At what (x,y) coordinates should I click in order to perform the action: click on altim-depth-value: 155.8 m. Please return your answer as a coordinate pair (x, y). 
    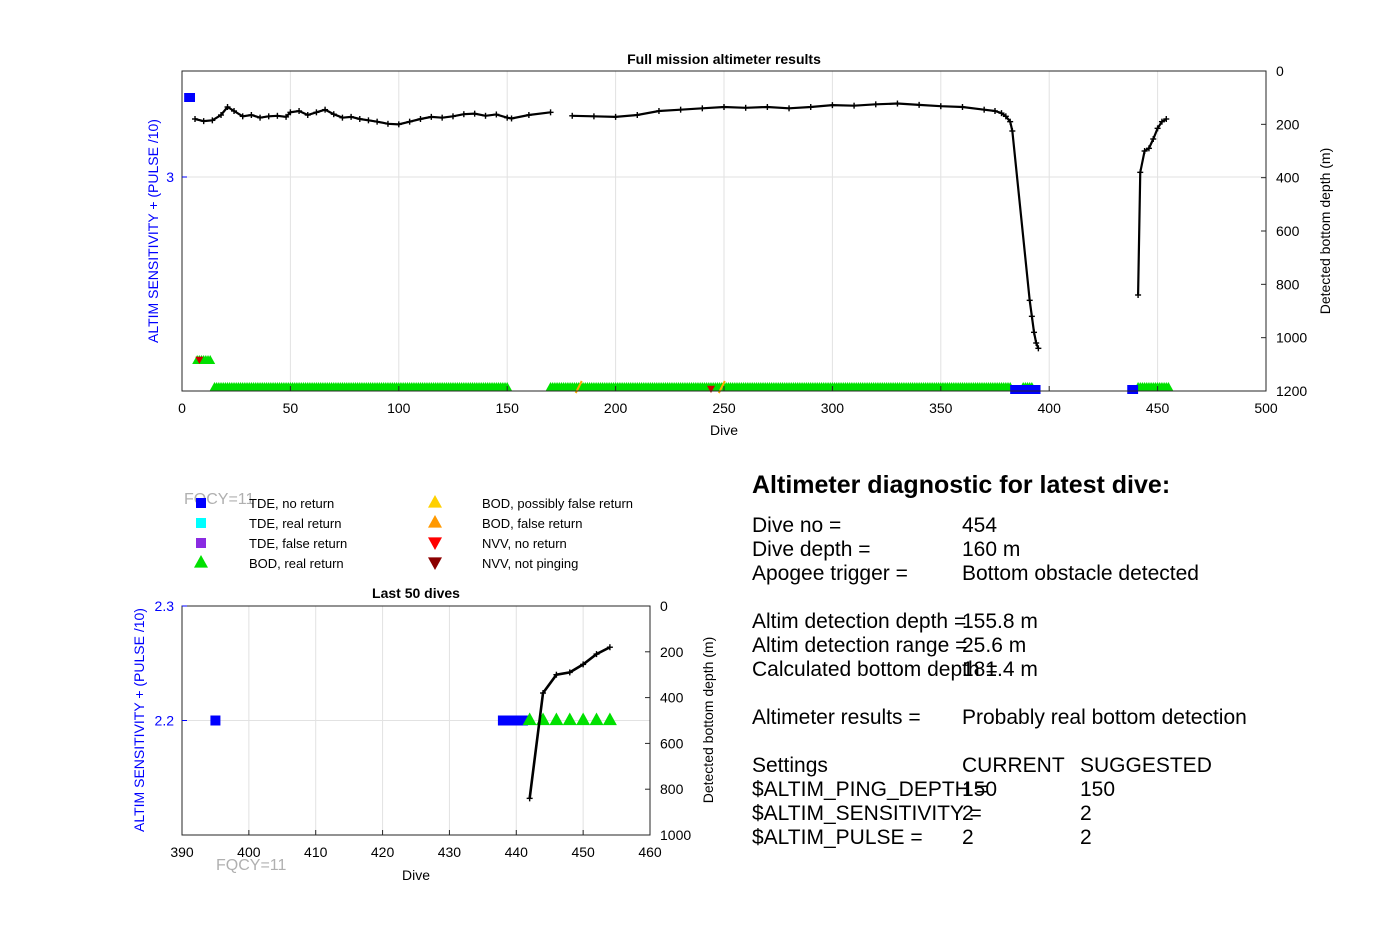
    Looking at the image, I should click on (1000, 621).